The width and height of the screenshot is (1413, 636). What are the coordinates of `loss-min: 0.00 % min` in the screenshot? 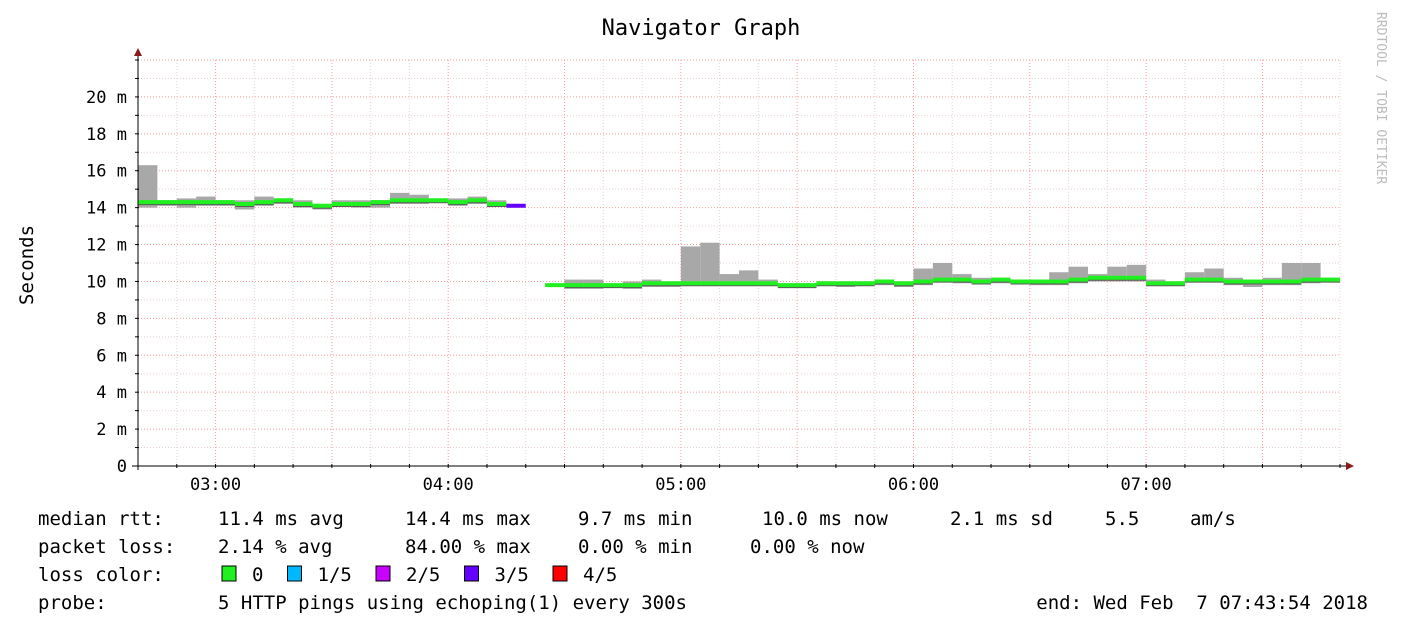 It's located at (635, 547).